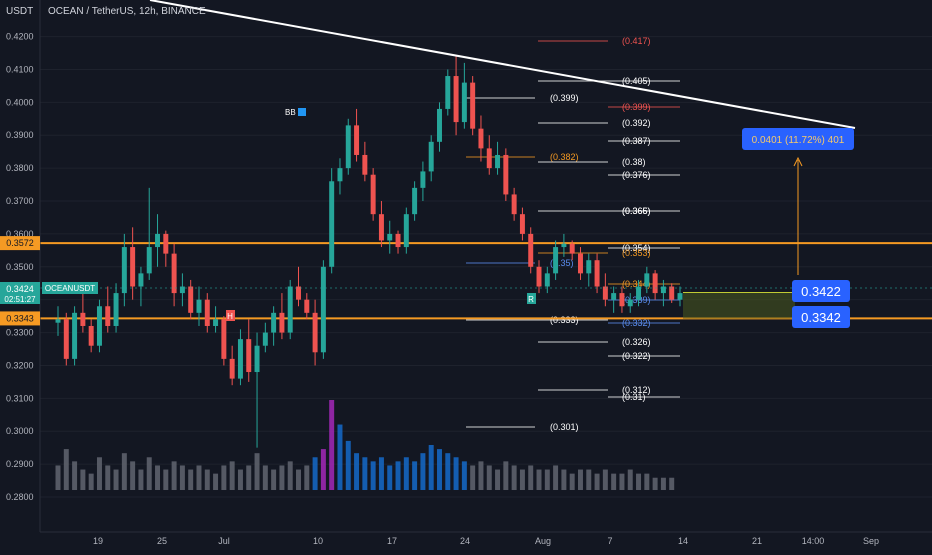 The height and width of the screenshot is (555, 932). Describe the element at coordinates (634, 397) in the screenshot. I see `fib-label: (0.31)` at that location.